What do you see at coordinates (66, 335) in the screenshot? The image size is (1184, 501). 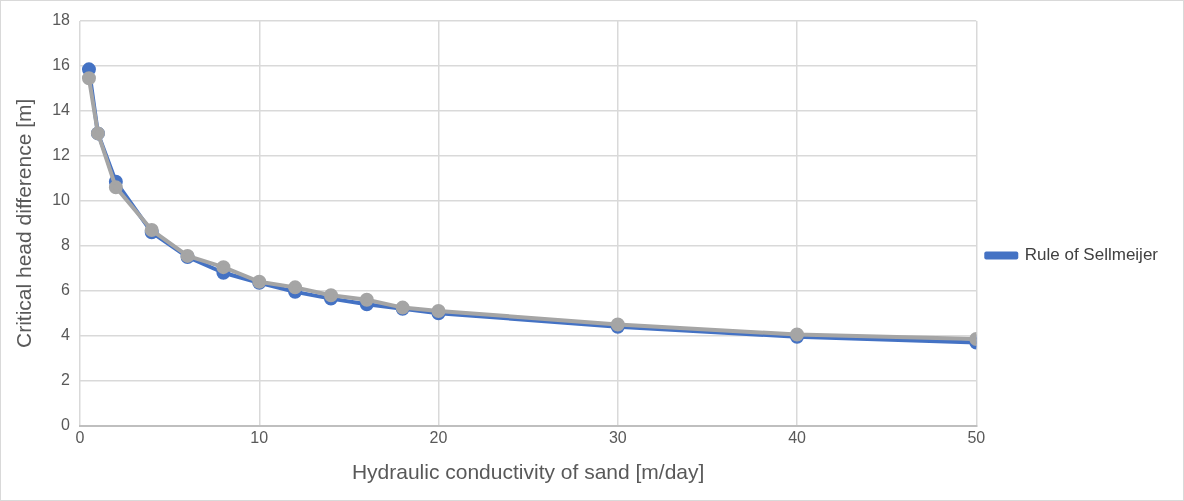 I see `y-tick-label: 4` at bounding box center [66, 335].